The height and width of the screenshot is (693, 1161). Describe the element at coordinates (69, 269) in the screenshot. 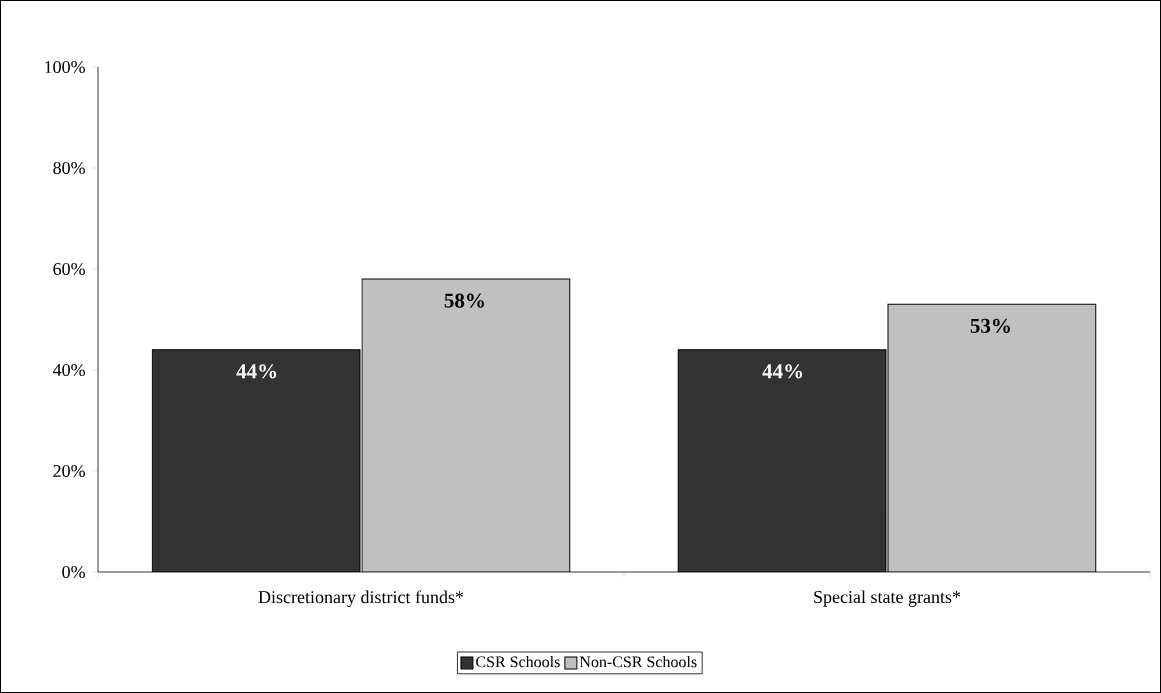

I see `y-tick-label: 60%` at that location.